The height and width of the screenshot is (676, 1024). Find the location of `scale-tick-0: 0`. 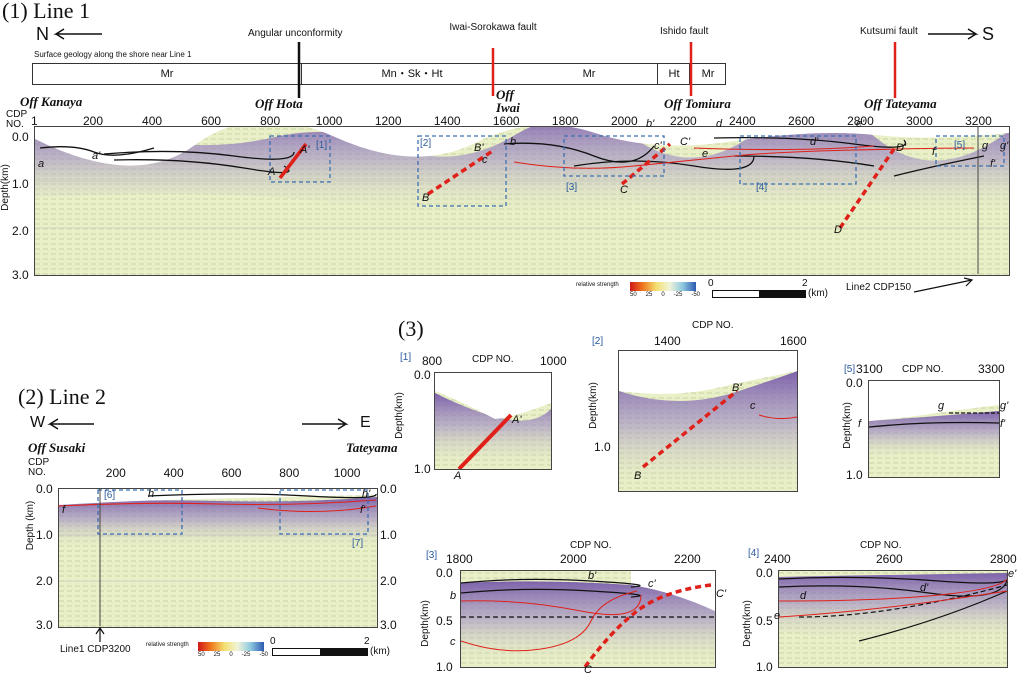

scale-tick-0: 0 is located at coordinates (711, 283).